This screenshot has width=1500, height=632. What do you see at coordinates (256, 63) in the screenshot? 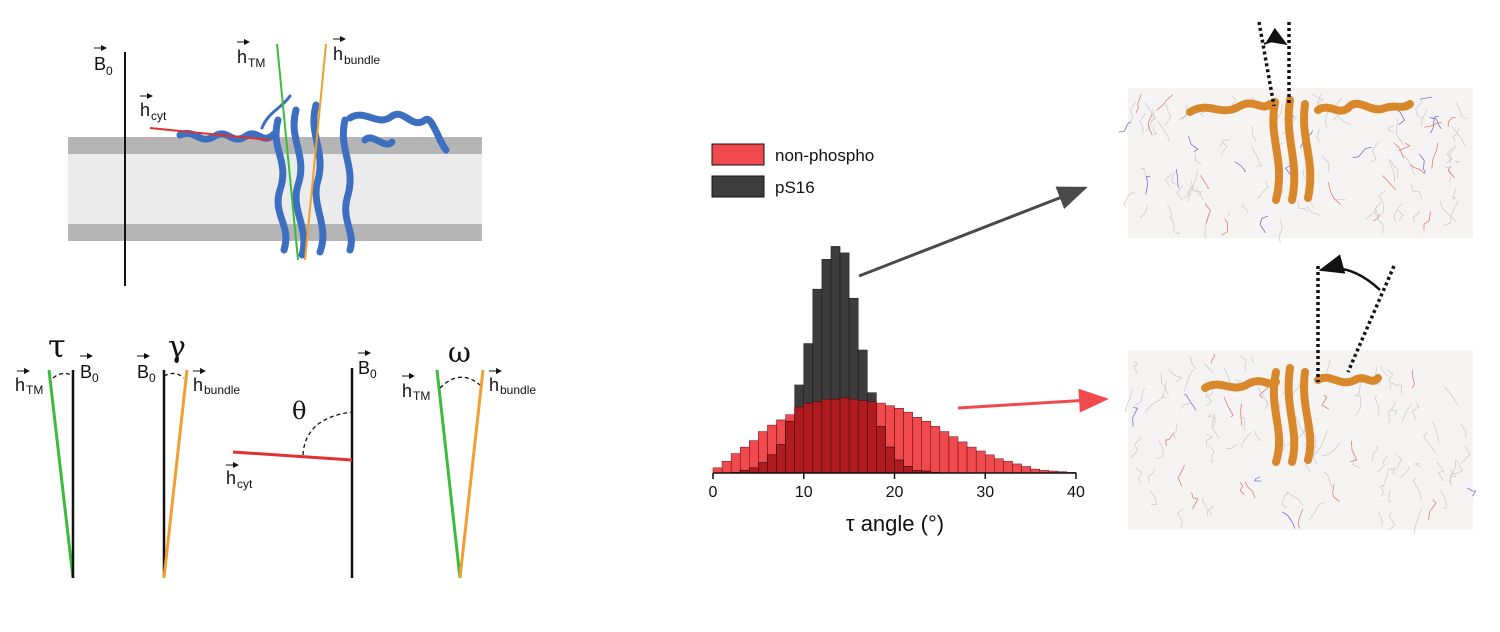
I see `tm-vec-sub: TM` at bounding box center [256, 63].